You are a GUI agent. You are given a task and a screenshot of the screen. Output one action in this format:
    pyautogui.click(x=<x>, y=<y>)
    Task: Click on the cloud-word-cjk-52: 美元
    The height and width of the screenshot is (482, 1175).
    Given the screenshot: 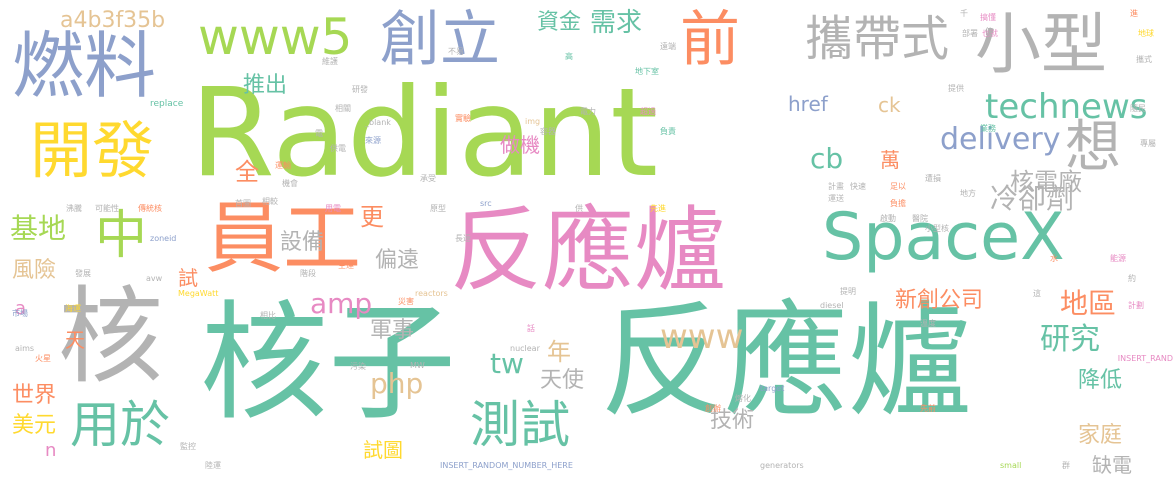 What is the action you would take?
    pyautogui.click(x=34, y=425)
    